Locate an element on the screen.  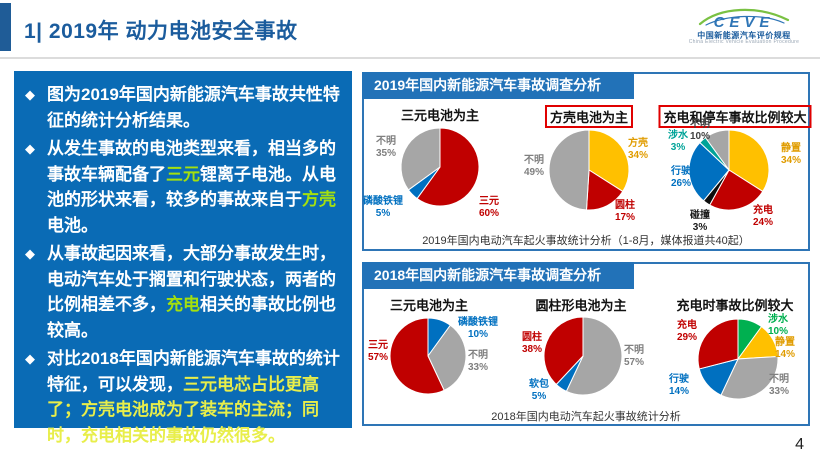
bullet-text: 电池。 is located at coordinates (72, 225).